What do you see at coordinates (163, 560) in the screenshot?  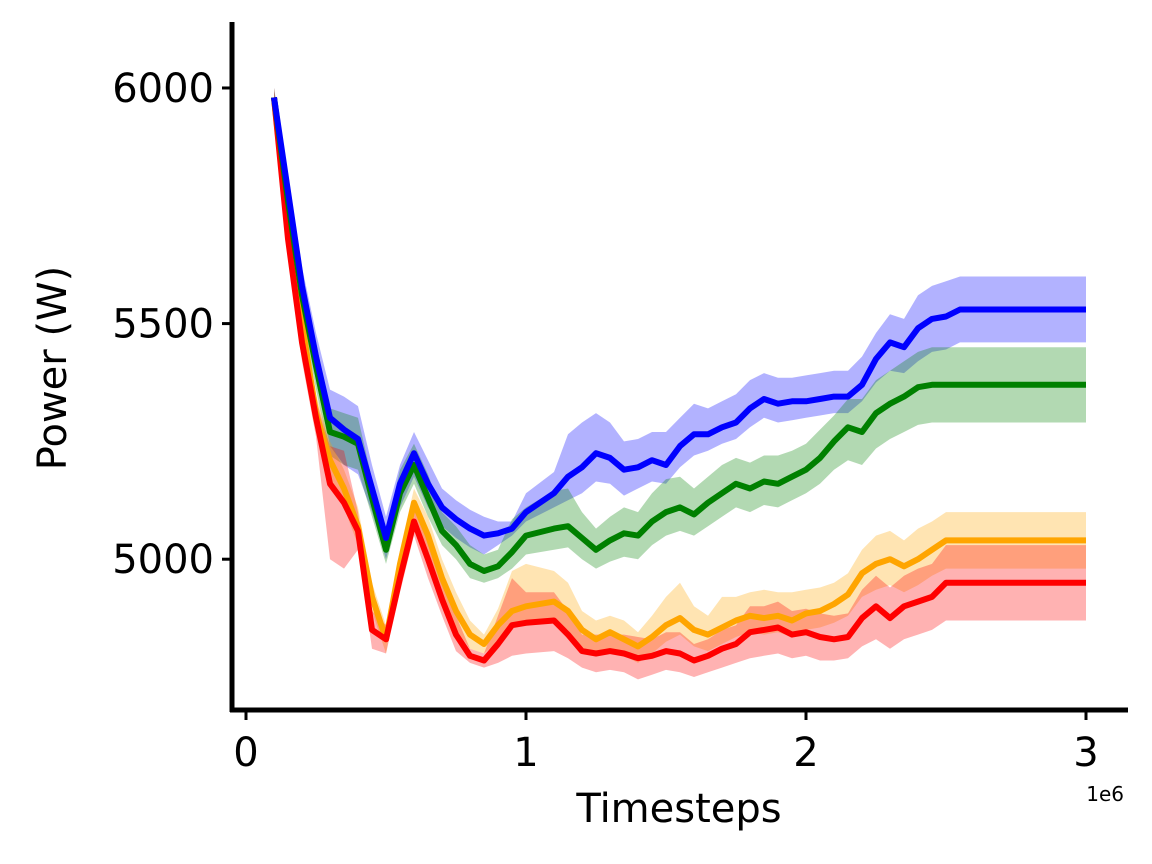 I see `y-tick-label: 5000` at bounding box center [163, 560].